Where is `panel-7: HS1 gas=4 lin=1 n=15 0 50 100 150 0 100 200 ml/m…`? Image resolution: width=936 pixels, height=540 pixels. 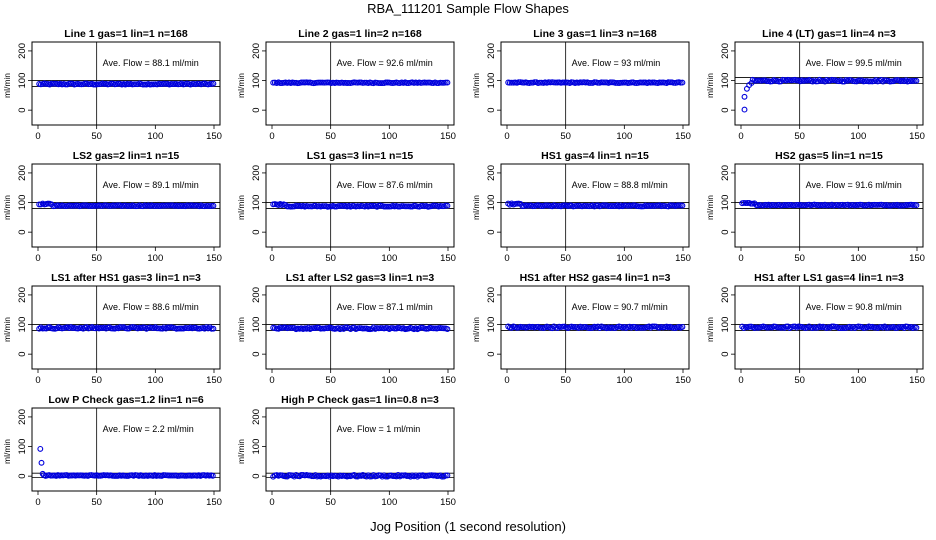
panel-7: HS1 gas=4 lin=1 n=15 0 50 100 150 0 100 200 ml/m… is located at coordinates (581, 207).